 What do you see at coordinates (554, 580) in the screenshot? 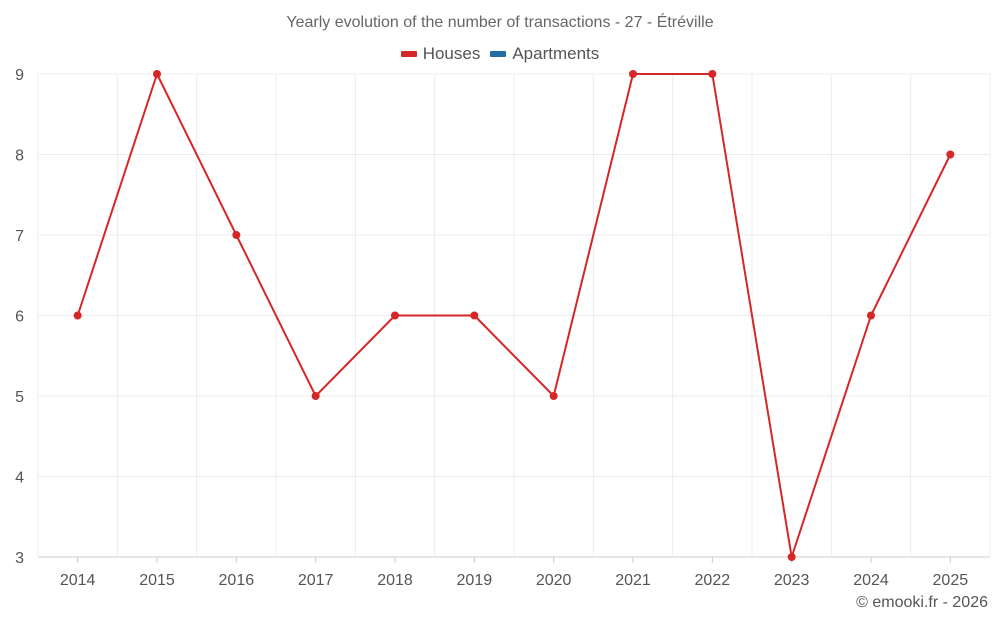
I see `x-tick-label: 2020` at bounding box center [554, 580].